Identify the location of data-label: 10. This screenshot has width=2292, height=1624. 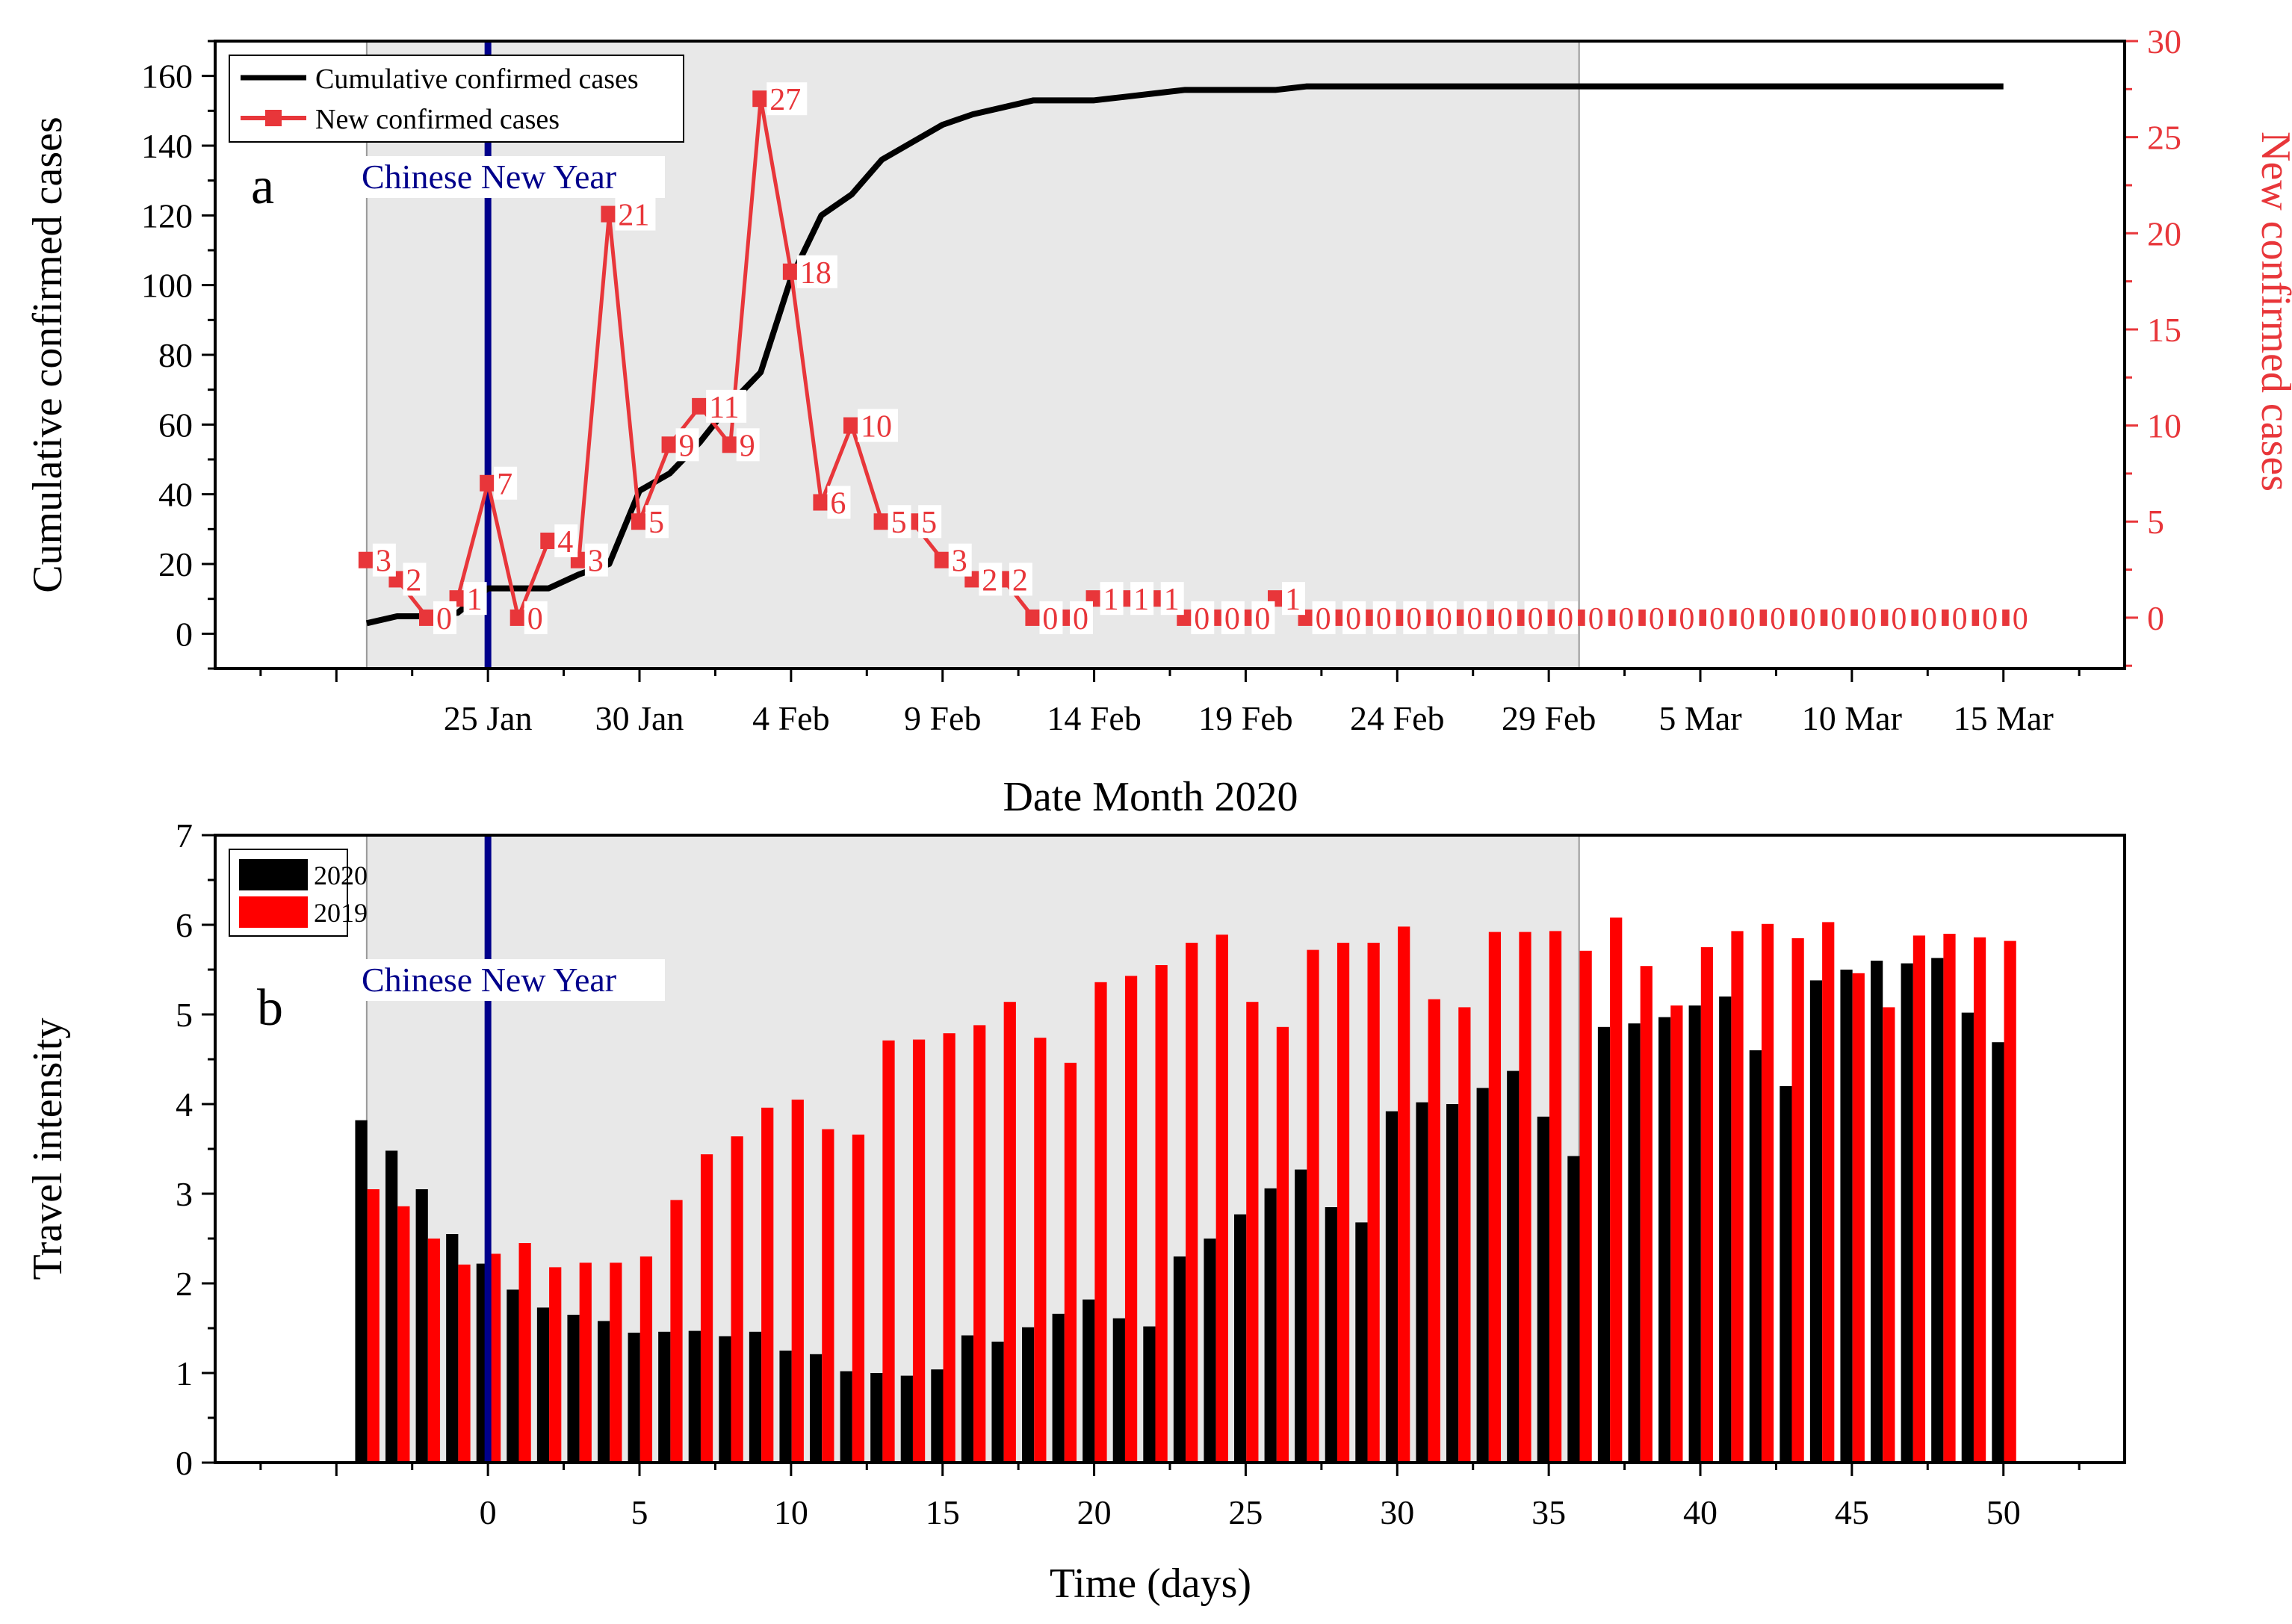
(877, 427).